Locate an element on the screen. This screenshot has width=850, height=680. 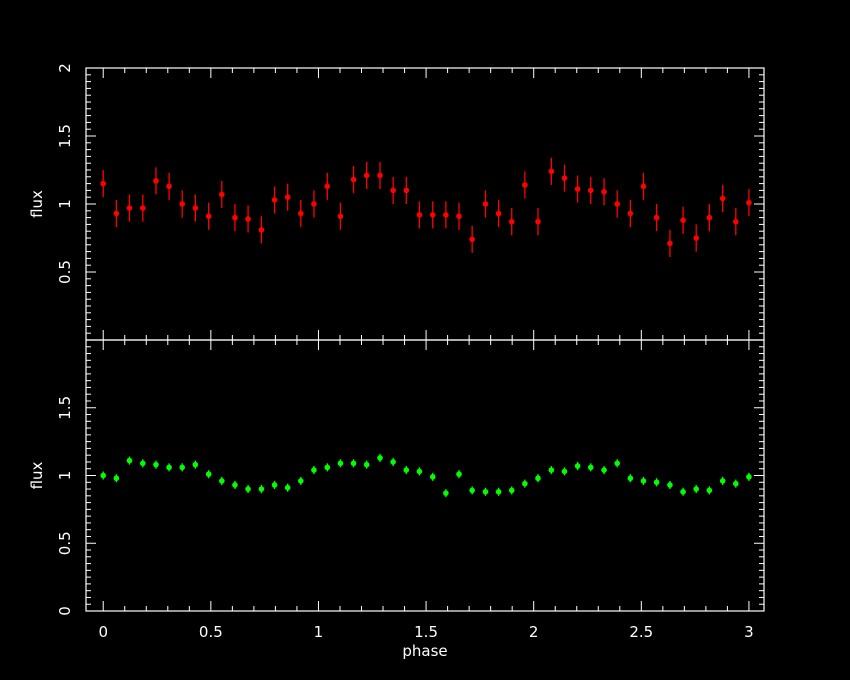
panel-2-x-tick-label: 3 is located at coordinates (749, 632).